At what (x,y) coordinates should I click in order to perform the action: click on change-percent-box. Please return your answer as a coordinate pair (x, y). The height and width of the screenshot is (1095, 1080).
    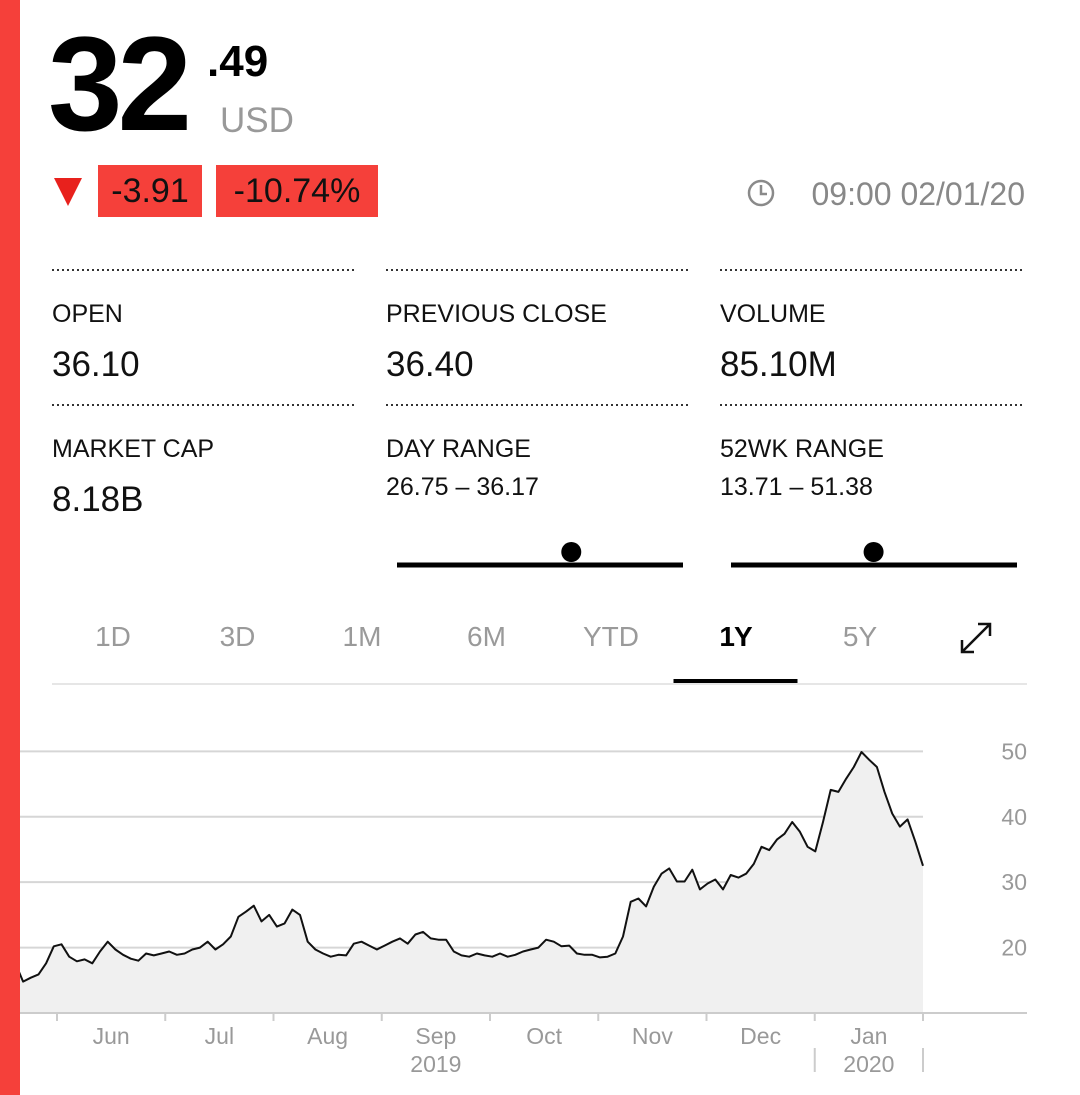
    Looking at the image, I should click on (297, 191).